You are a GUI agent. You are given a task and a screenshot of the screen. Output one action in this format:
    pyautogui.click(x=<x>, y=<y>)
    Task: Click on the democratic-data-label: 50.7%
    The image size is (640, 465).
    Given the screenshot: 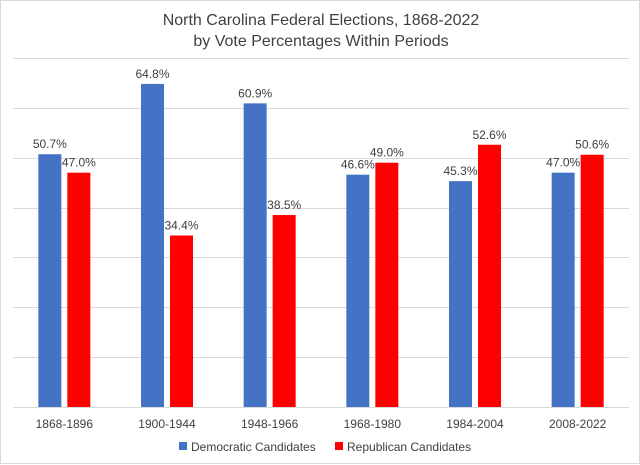 What is the action you would take?
    pyautogui.click(x=50, y=144)
    